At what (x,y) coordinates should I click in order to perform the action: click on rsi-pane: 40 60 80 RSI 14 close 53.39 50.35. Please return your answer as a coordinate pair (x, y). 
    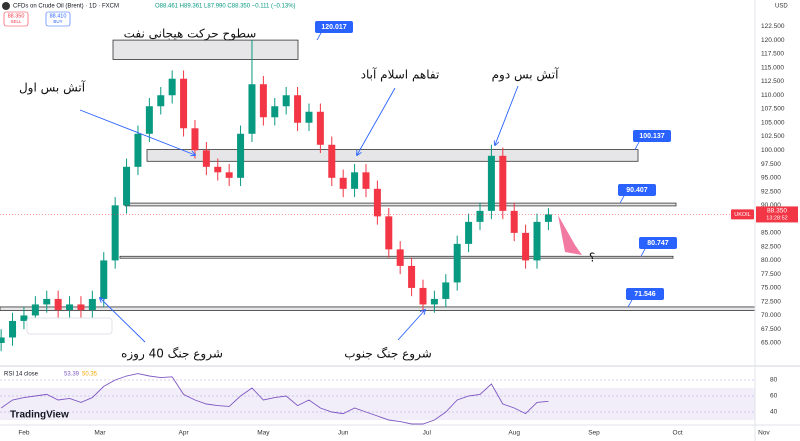
    Looking at the image, I should click on (389, 398).